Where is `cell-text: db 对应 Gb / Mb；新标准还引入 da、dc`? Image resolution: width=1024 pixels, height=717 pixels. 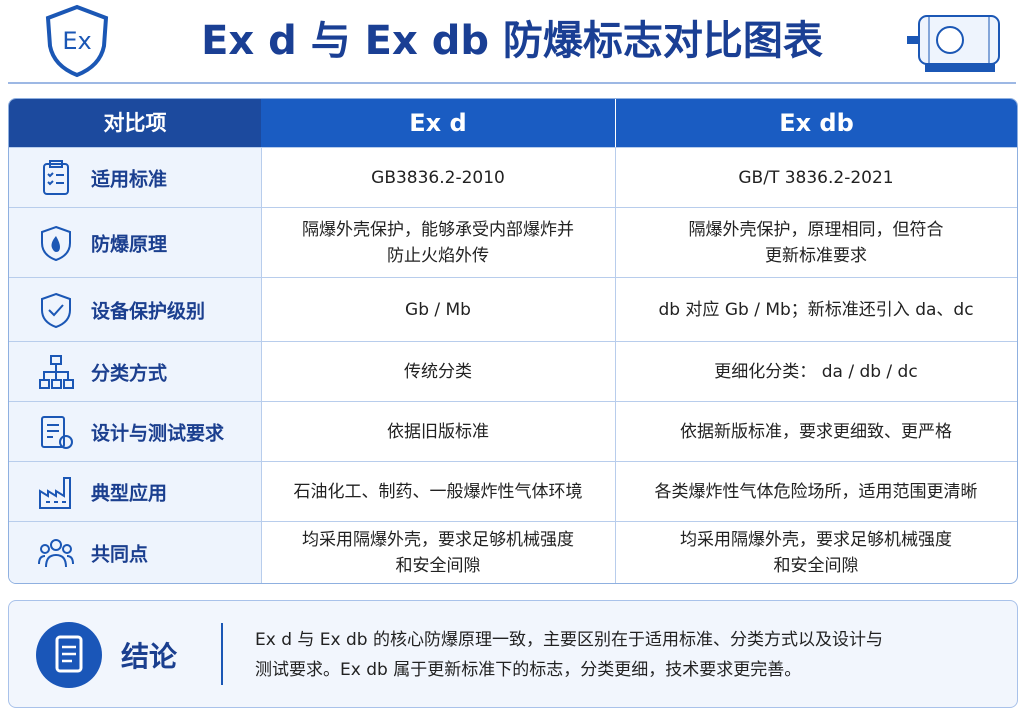 cell-text: db 对应 Gb / Mb；新标准还引入 da、dc is located at coordinates (816, 310).